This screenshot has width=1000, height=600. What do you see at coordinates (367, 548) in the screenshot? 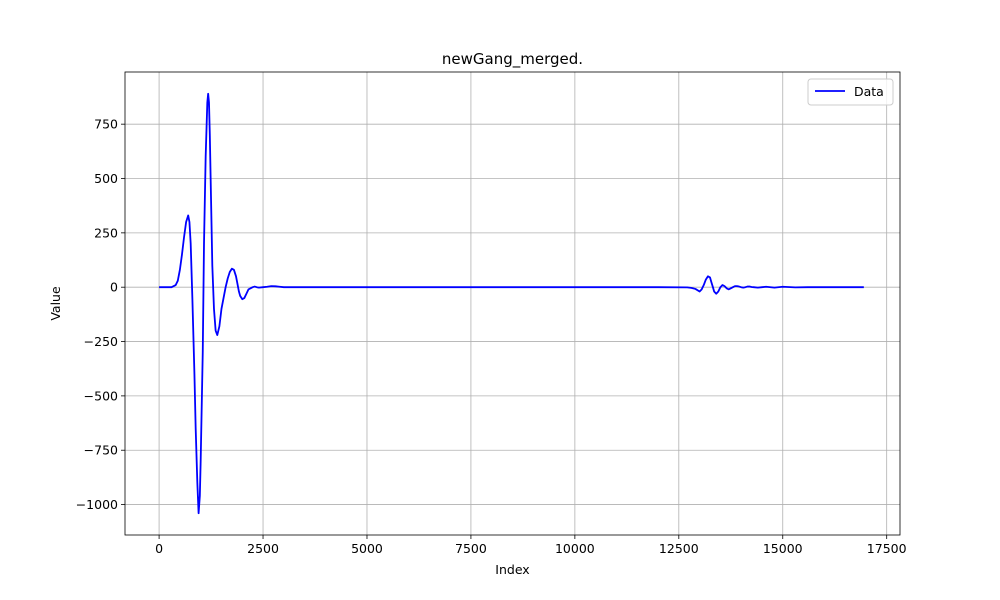
I see `x-tick-label: 5000` at bounding box center [367, 548].